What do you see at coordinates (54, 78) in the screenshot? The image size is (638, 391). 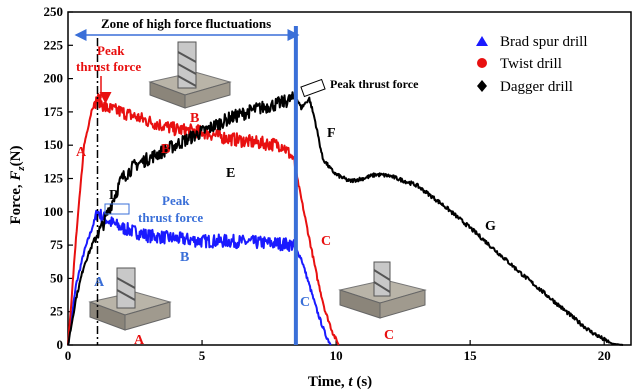 I see `y-tick-label: 200` at bounding box center [54, 78].